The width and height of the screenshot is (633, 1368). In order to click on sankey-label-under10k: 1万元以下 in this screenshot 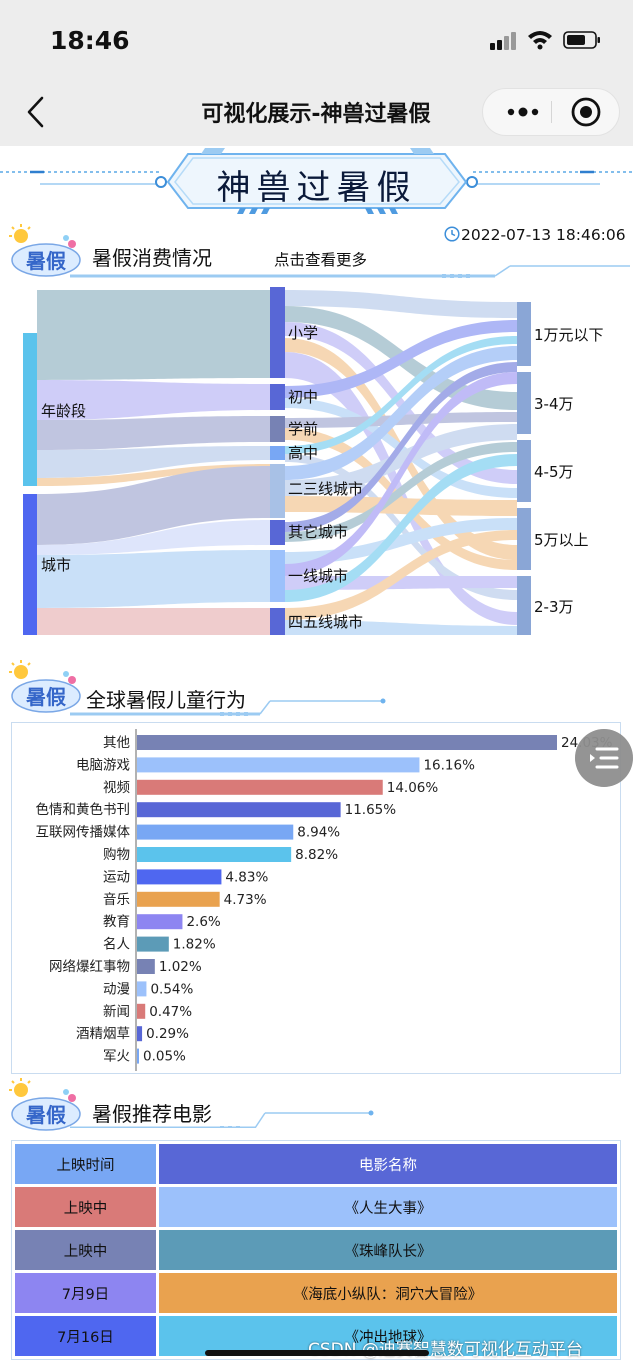, I will do `click(569, 335)`.